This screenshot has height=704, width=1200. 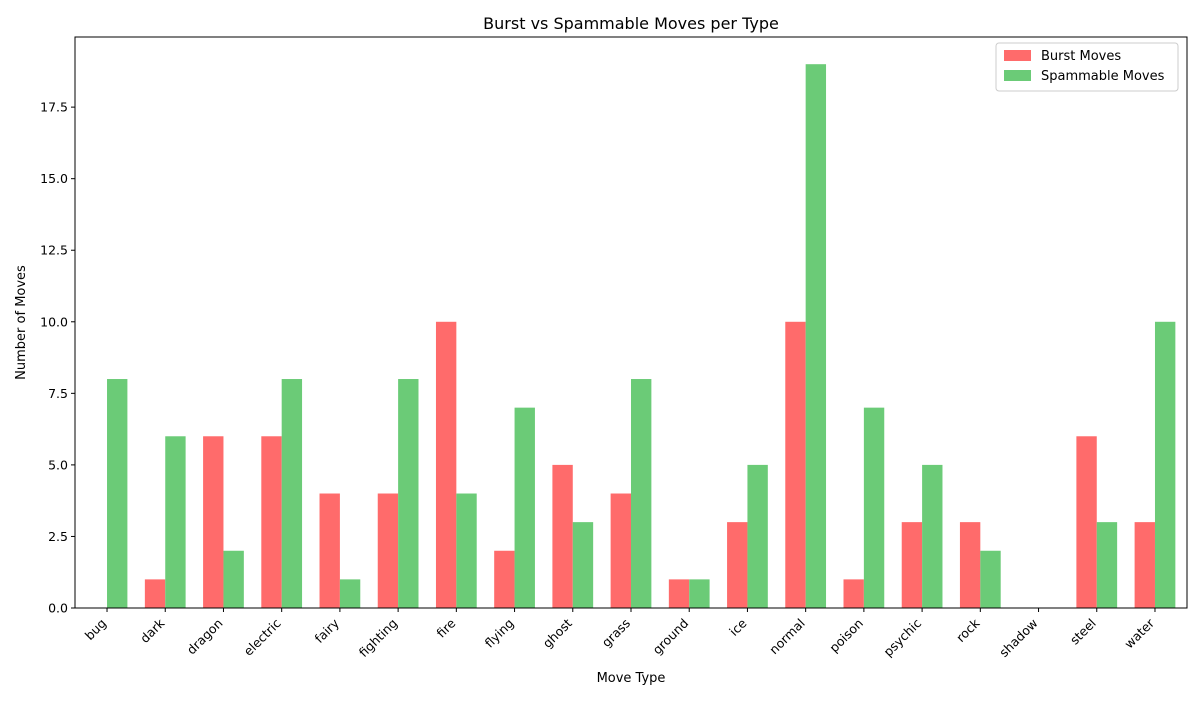 What do you see at coordinates (58, 536) in the screenshot?
I see `y-tick-label: 2.5` at bounding box center [58, 536].